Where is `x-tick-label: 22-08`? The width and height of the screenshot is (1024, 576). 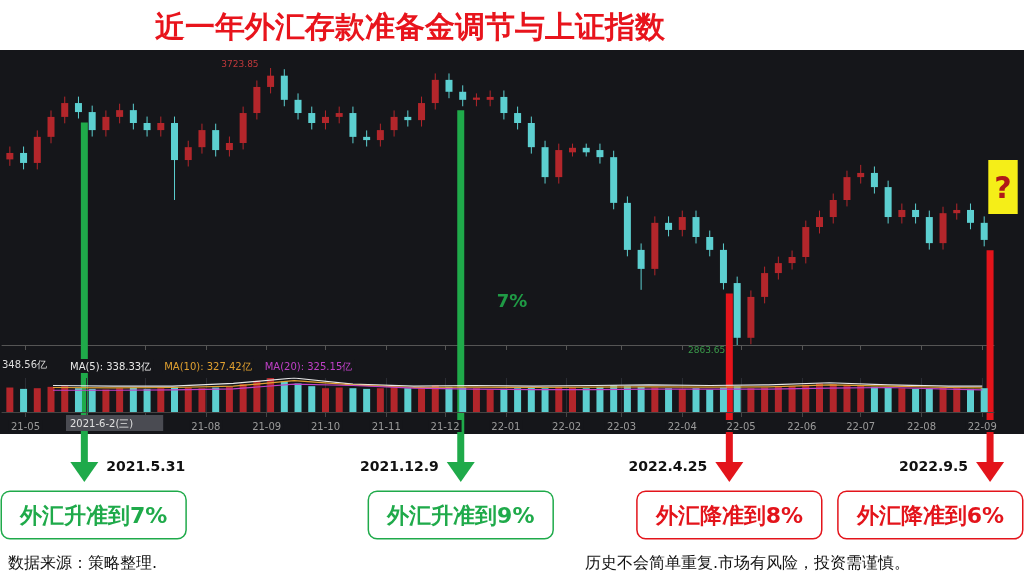 x-tick-label: 22-08 is located at coordinates (921, 426).